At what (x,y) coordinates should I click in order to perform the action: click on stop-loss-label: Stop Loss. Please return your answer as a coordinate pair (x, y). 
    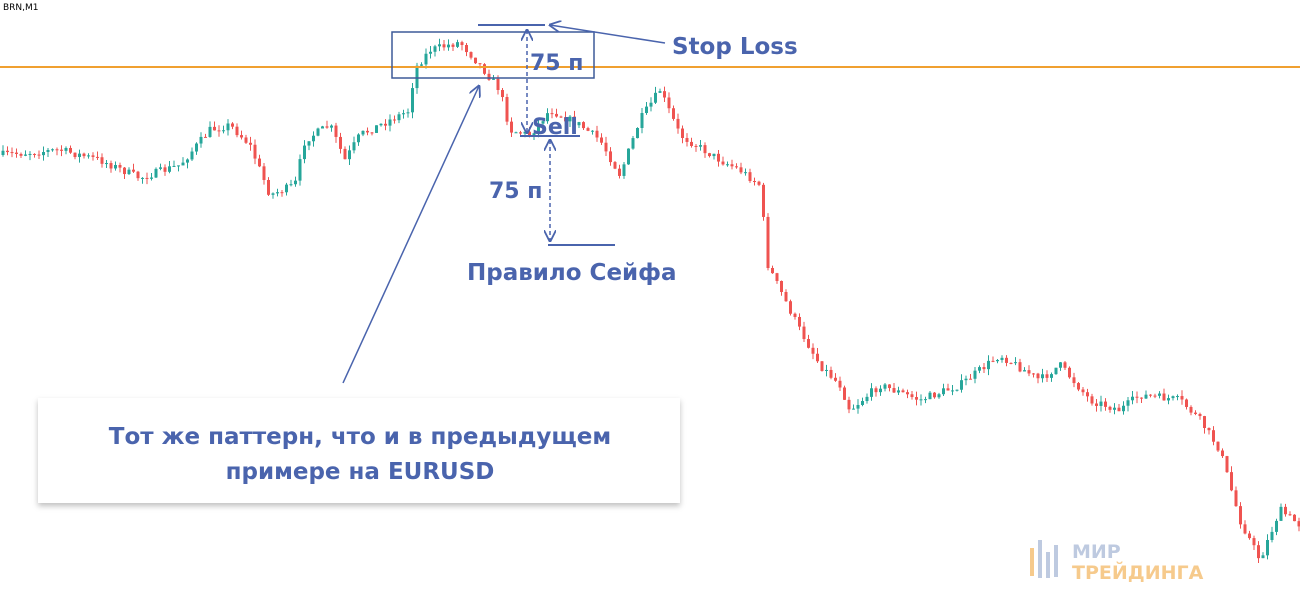
    Looking at the image, I should click on (735, 47).